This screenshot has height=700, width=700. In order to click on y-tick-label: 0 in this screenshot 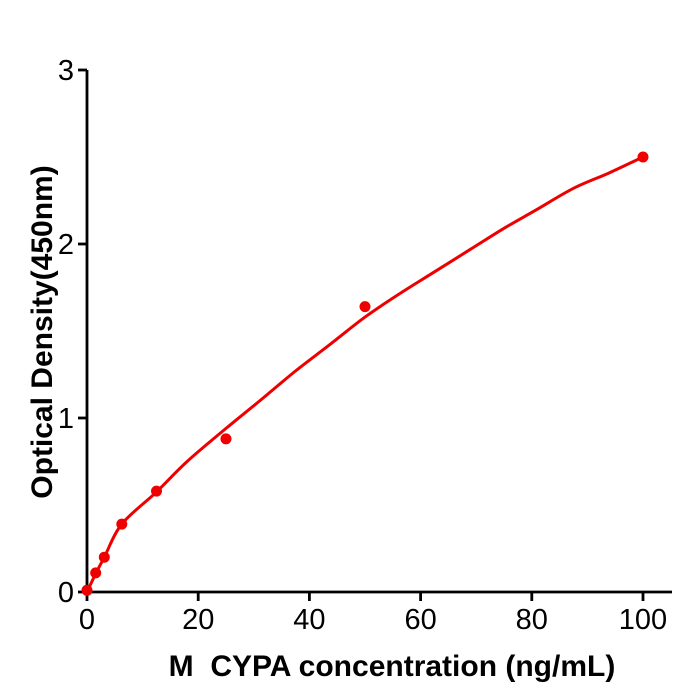, I will do `click(66, 593)`.